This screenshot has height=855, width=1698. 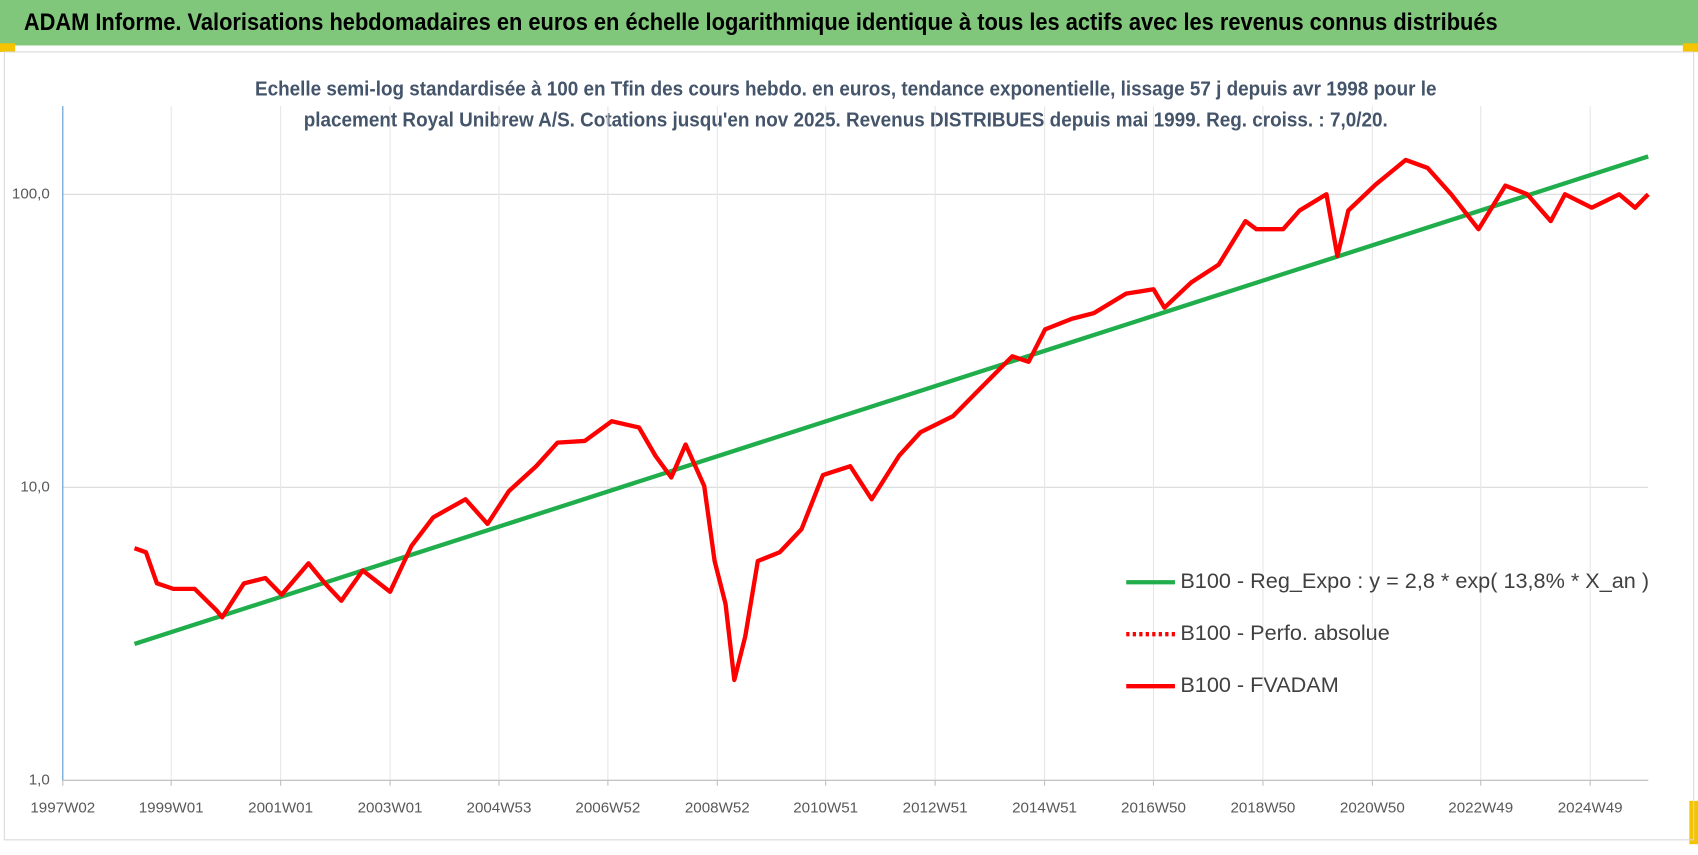 What do you see at coordinates (825, 807) in the screenshot?
I see `x-tick-label: 2010W51` at bounding box center [825, 807].